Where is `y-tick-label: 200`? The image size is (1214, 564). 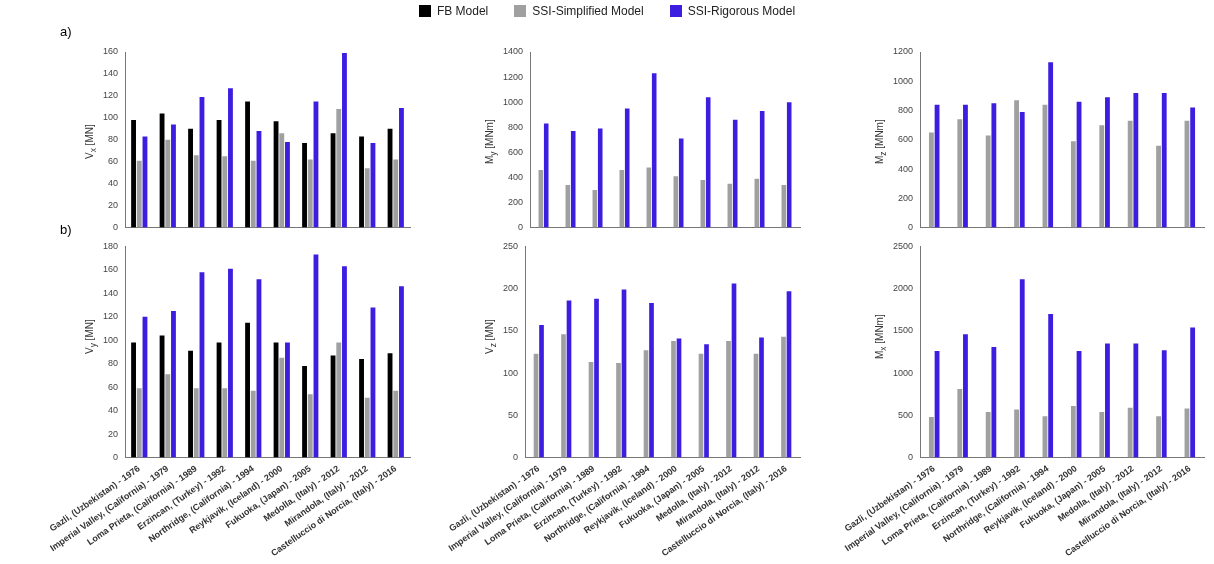 y-tick-label: 200 is located at coordinates (510, 288).